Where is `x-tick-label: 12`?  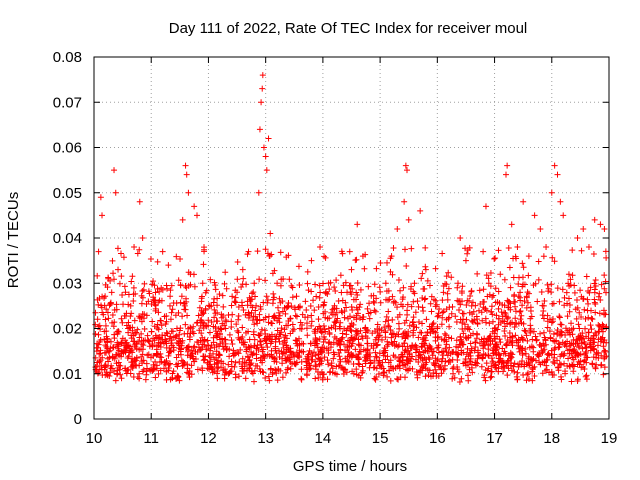 x-tick-label: 12 is located at coordinates (208, 438).